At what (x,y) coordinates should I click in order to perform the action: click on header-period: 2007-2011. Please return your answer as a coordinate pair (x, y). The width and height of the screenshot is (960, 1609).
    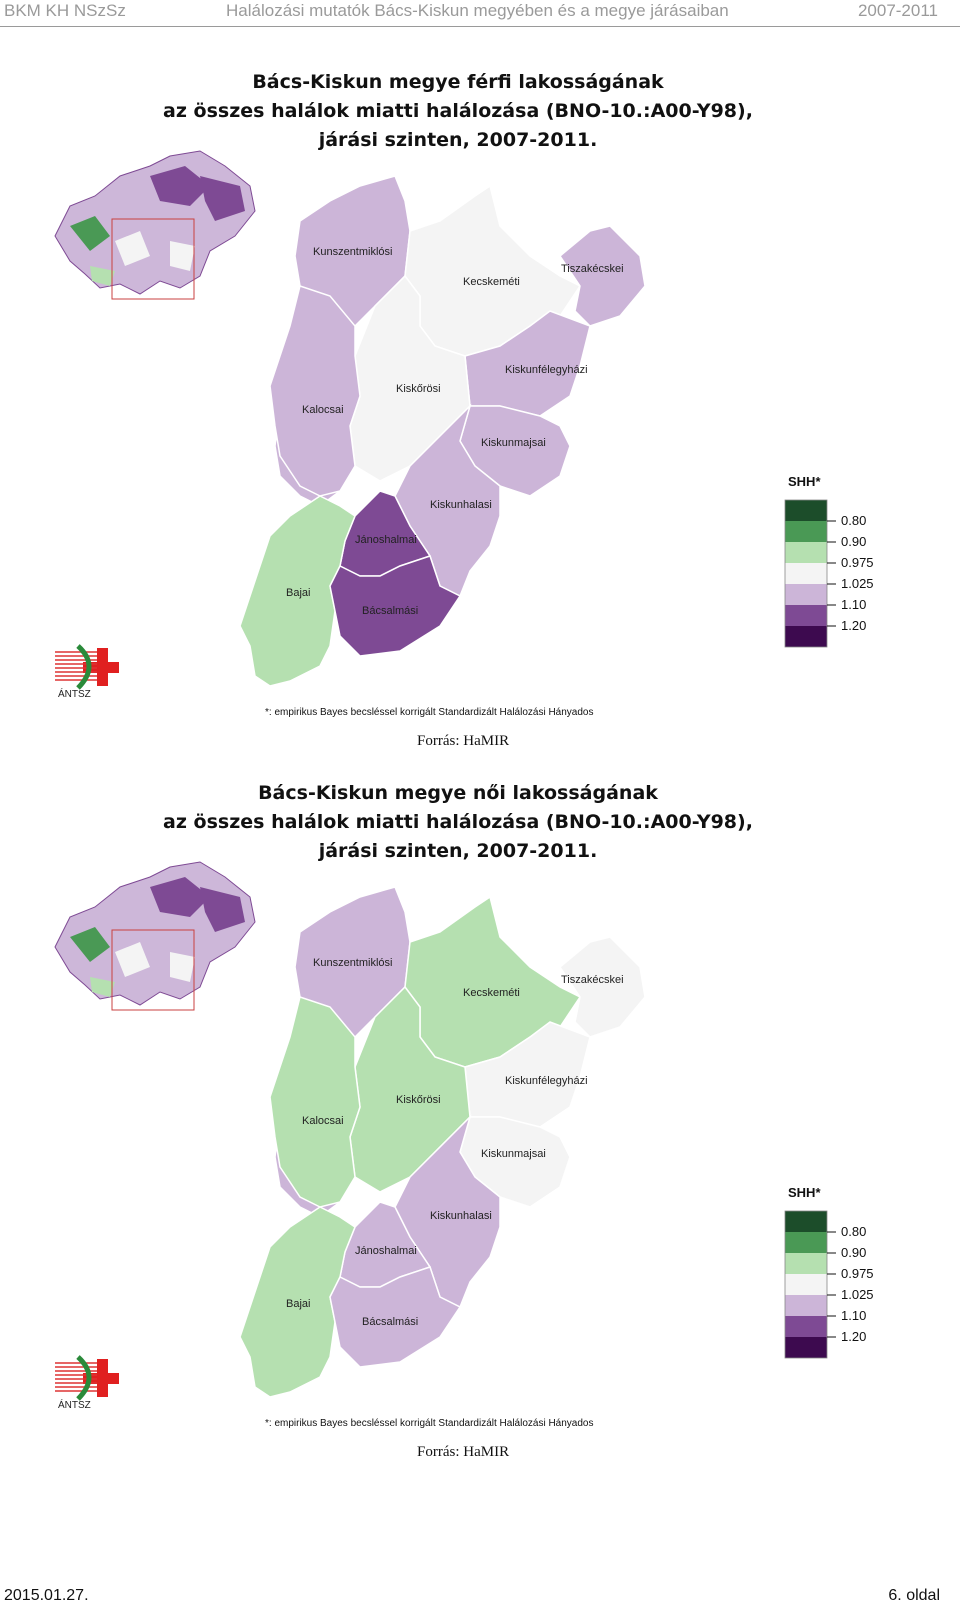
    Looking at the image, I should click on (897, 10).